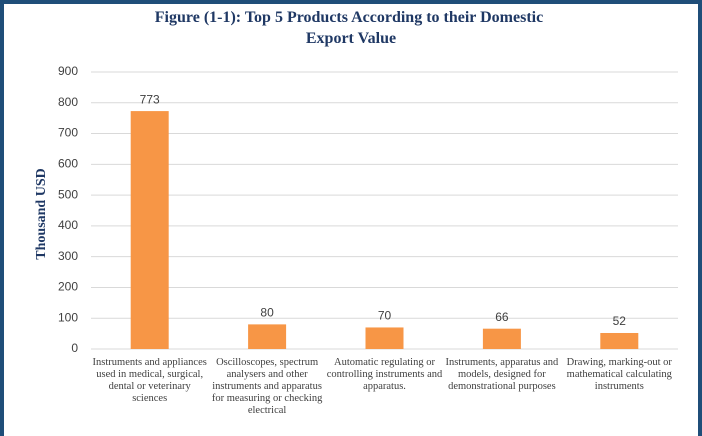 This screenshot has height=436, width=702. I want to click on value-label: 66, so click(502, 317).